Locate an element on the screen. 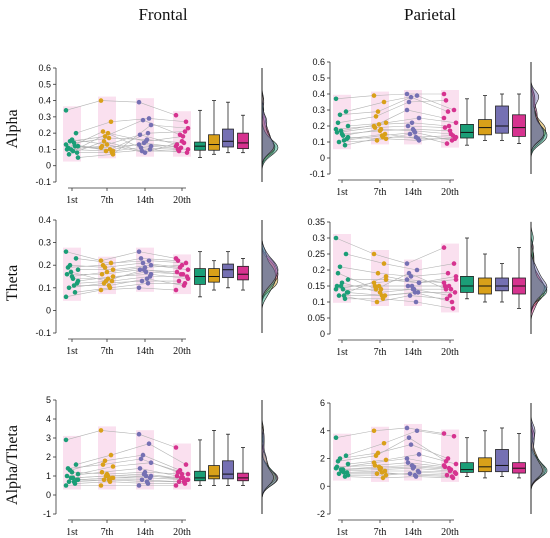  y-tick-label: 6 is located at coordinates (322, 403).